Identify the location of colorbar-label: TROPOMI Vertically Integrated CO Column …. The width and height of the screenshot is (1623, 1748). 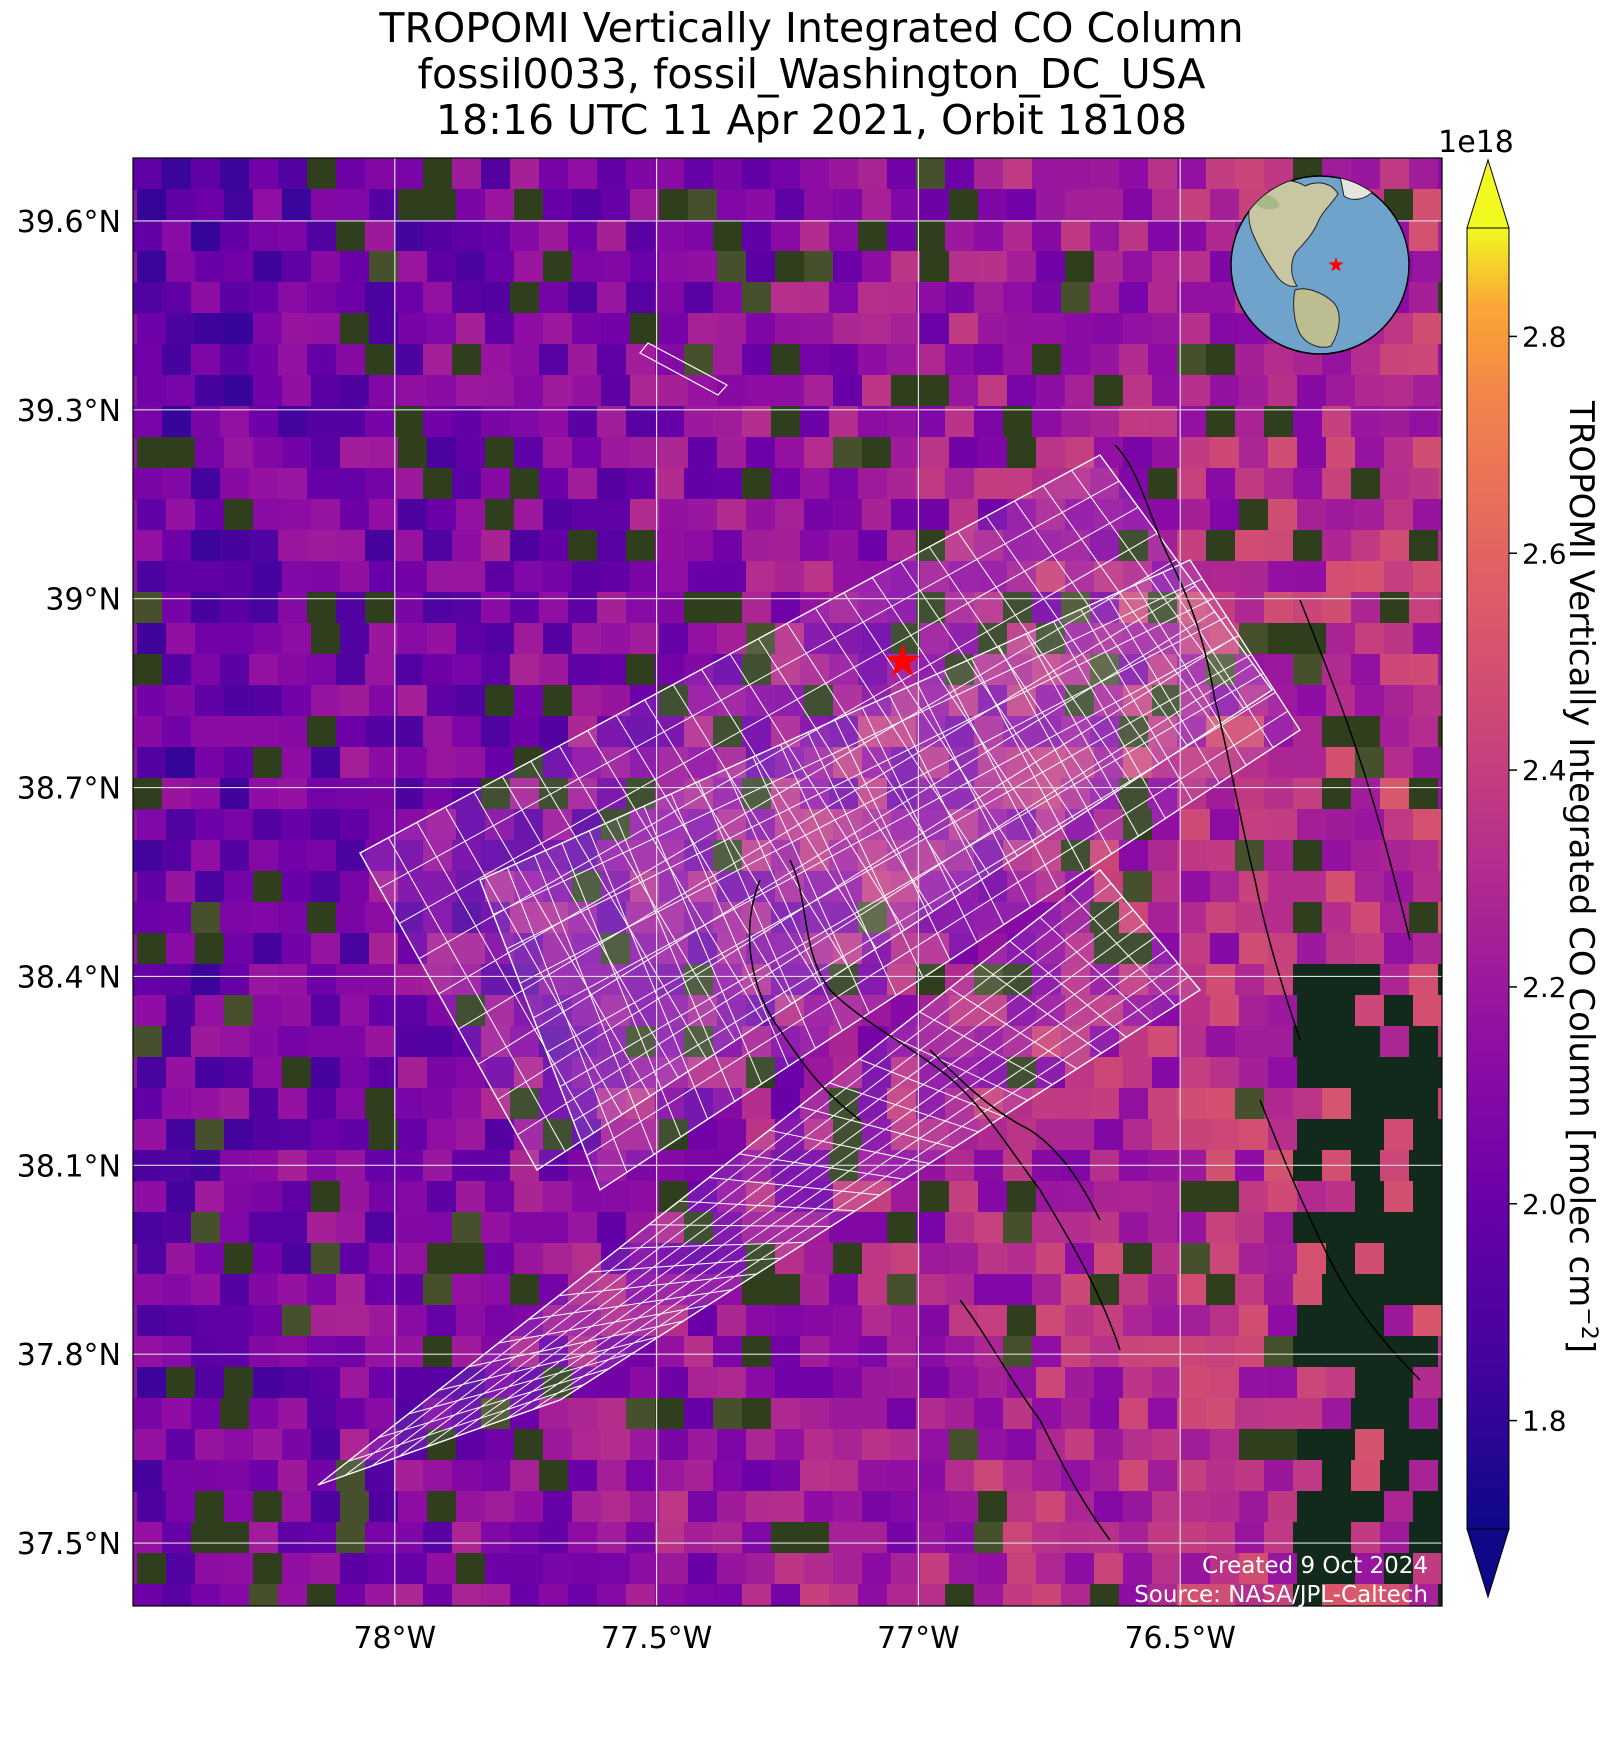
(1581, 876).